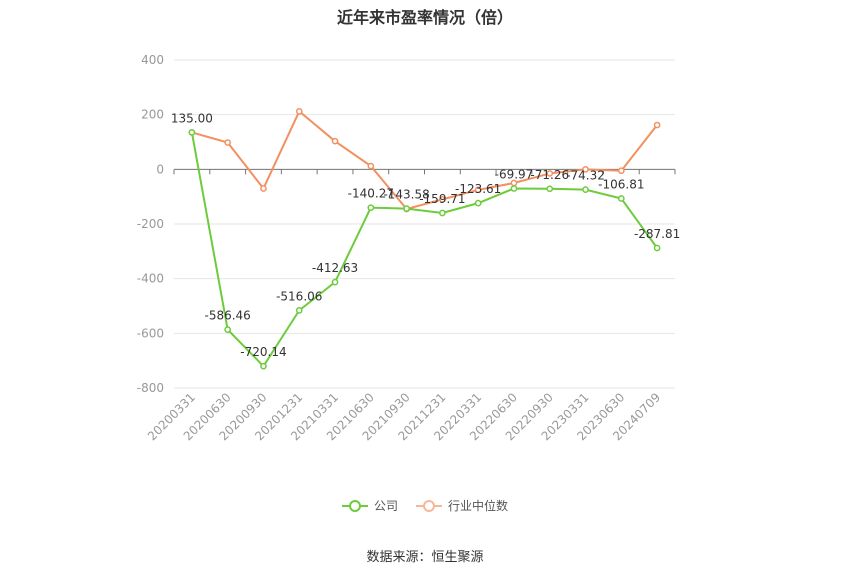 The image size is (850, 575). What do you see at coordinates (152, 60) in the screenshot?
I see `y-tick-label: 400` at bounding box center [152, 60].